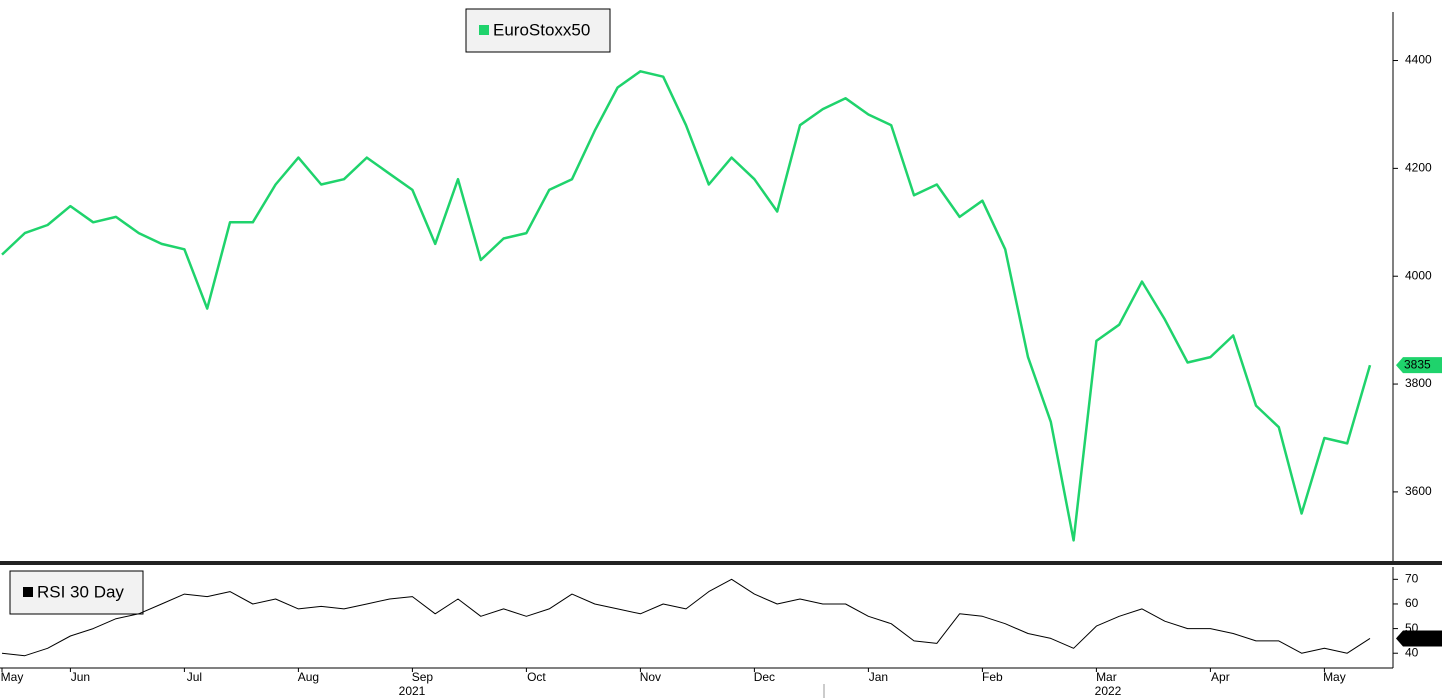  I want to click on x-tick-label: Jan, so click(878, 677).